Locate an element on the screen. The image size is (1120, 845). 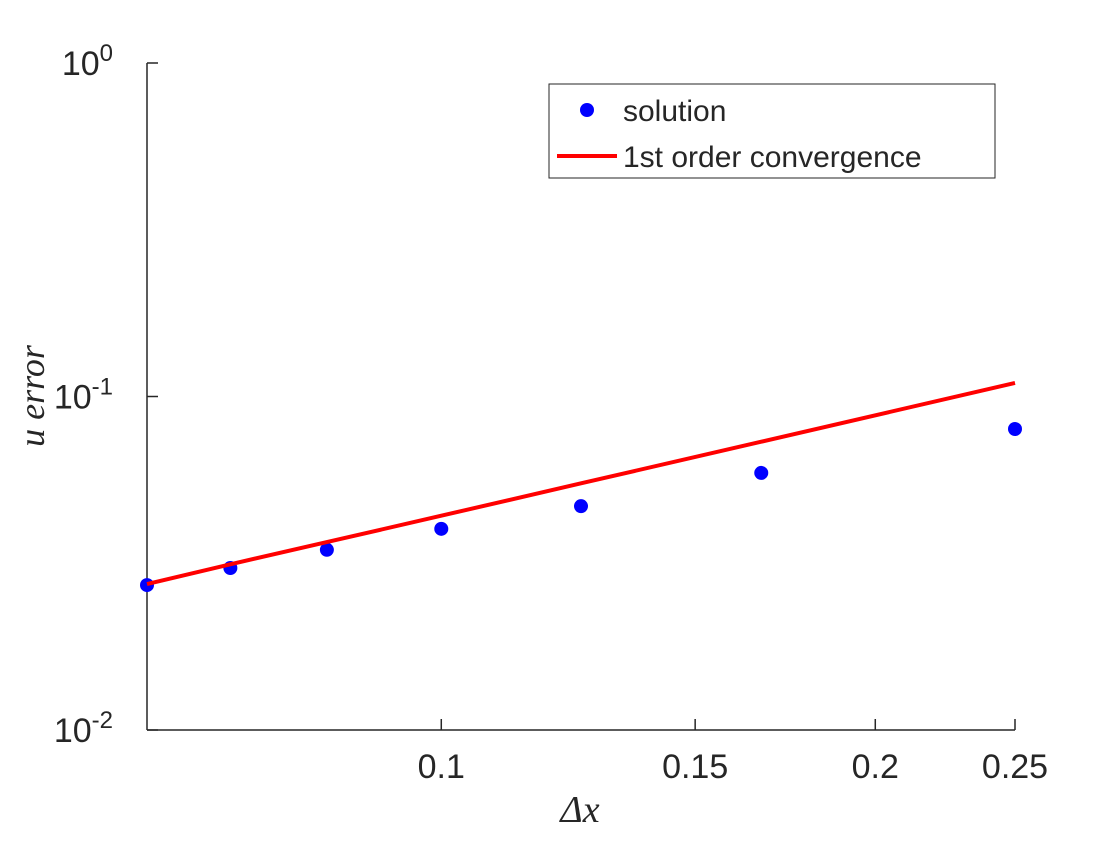
legend: solution 1st order convergence is located at coordinates (772, 131).